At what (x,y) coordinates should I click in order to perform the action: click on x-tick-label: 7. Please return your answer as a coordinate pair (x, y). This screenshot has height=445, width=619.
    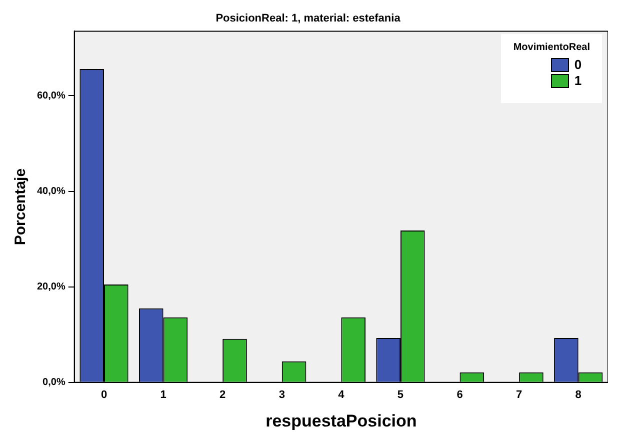
    Looking at the image, I should click on (519, 395).